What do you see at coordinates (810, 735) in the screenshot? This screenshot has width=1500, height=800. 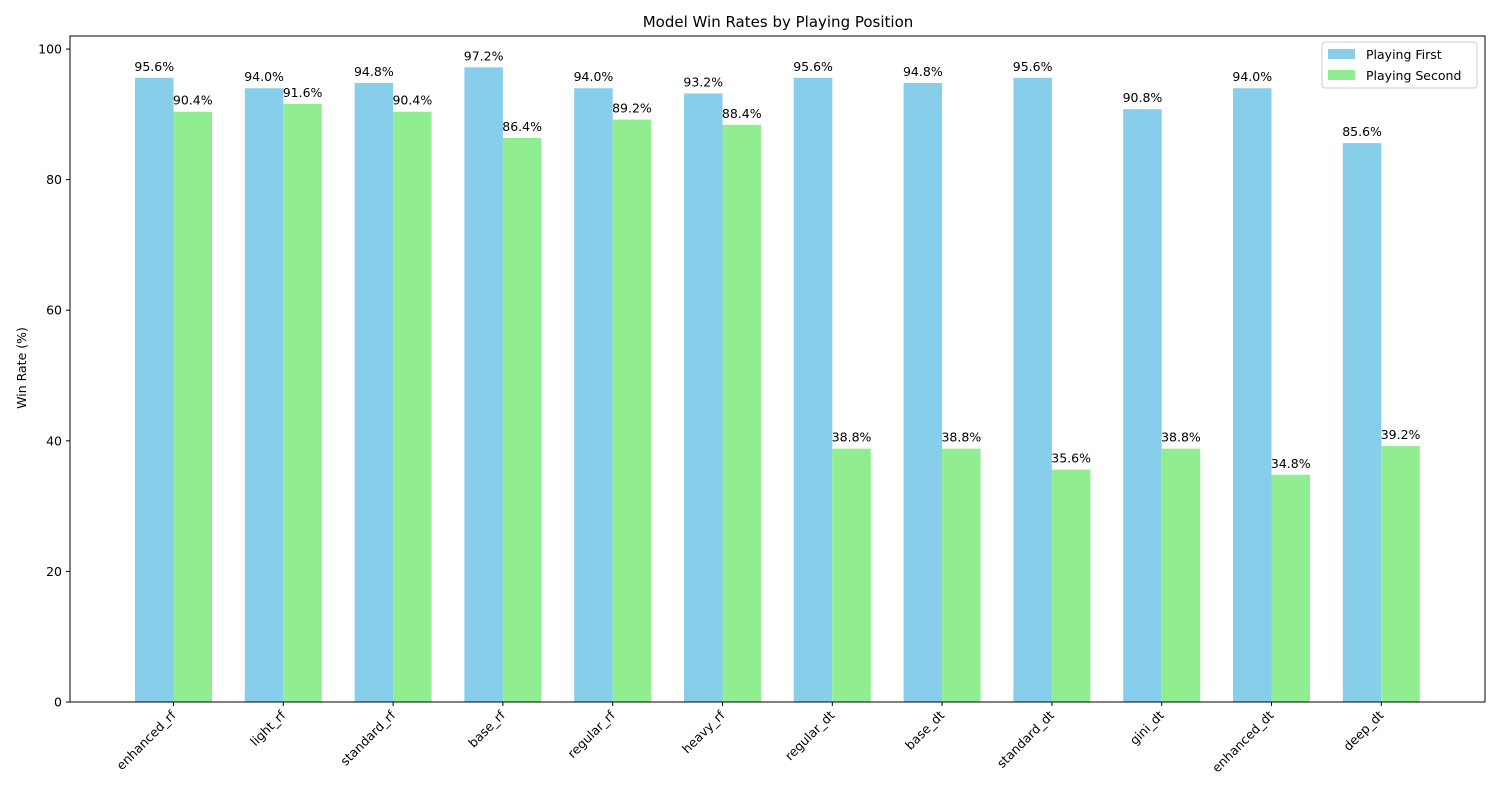 I see `x-tick-label: regular_dt` at bounding box center [810, 735].